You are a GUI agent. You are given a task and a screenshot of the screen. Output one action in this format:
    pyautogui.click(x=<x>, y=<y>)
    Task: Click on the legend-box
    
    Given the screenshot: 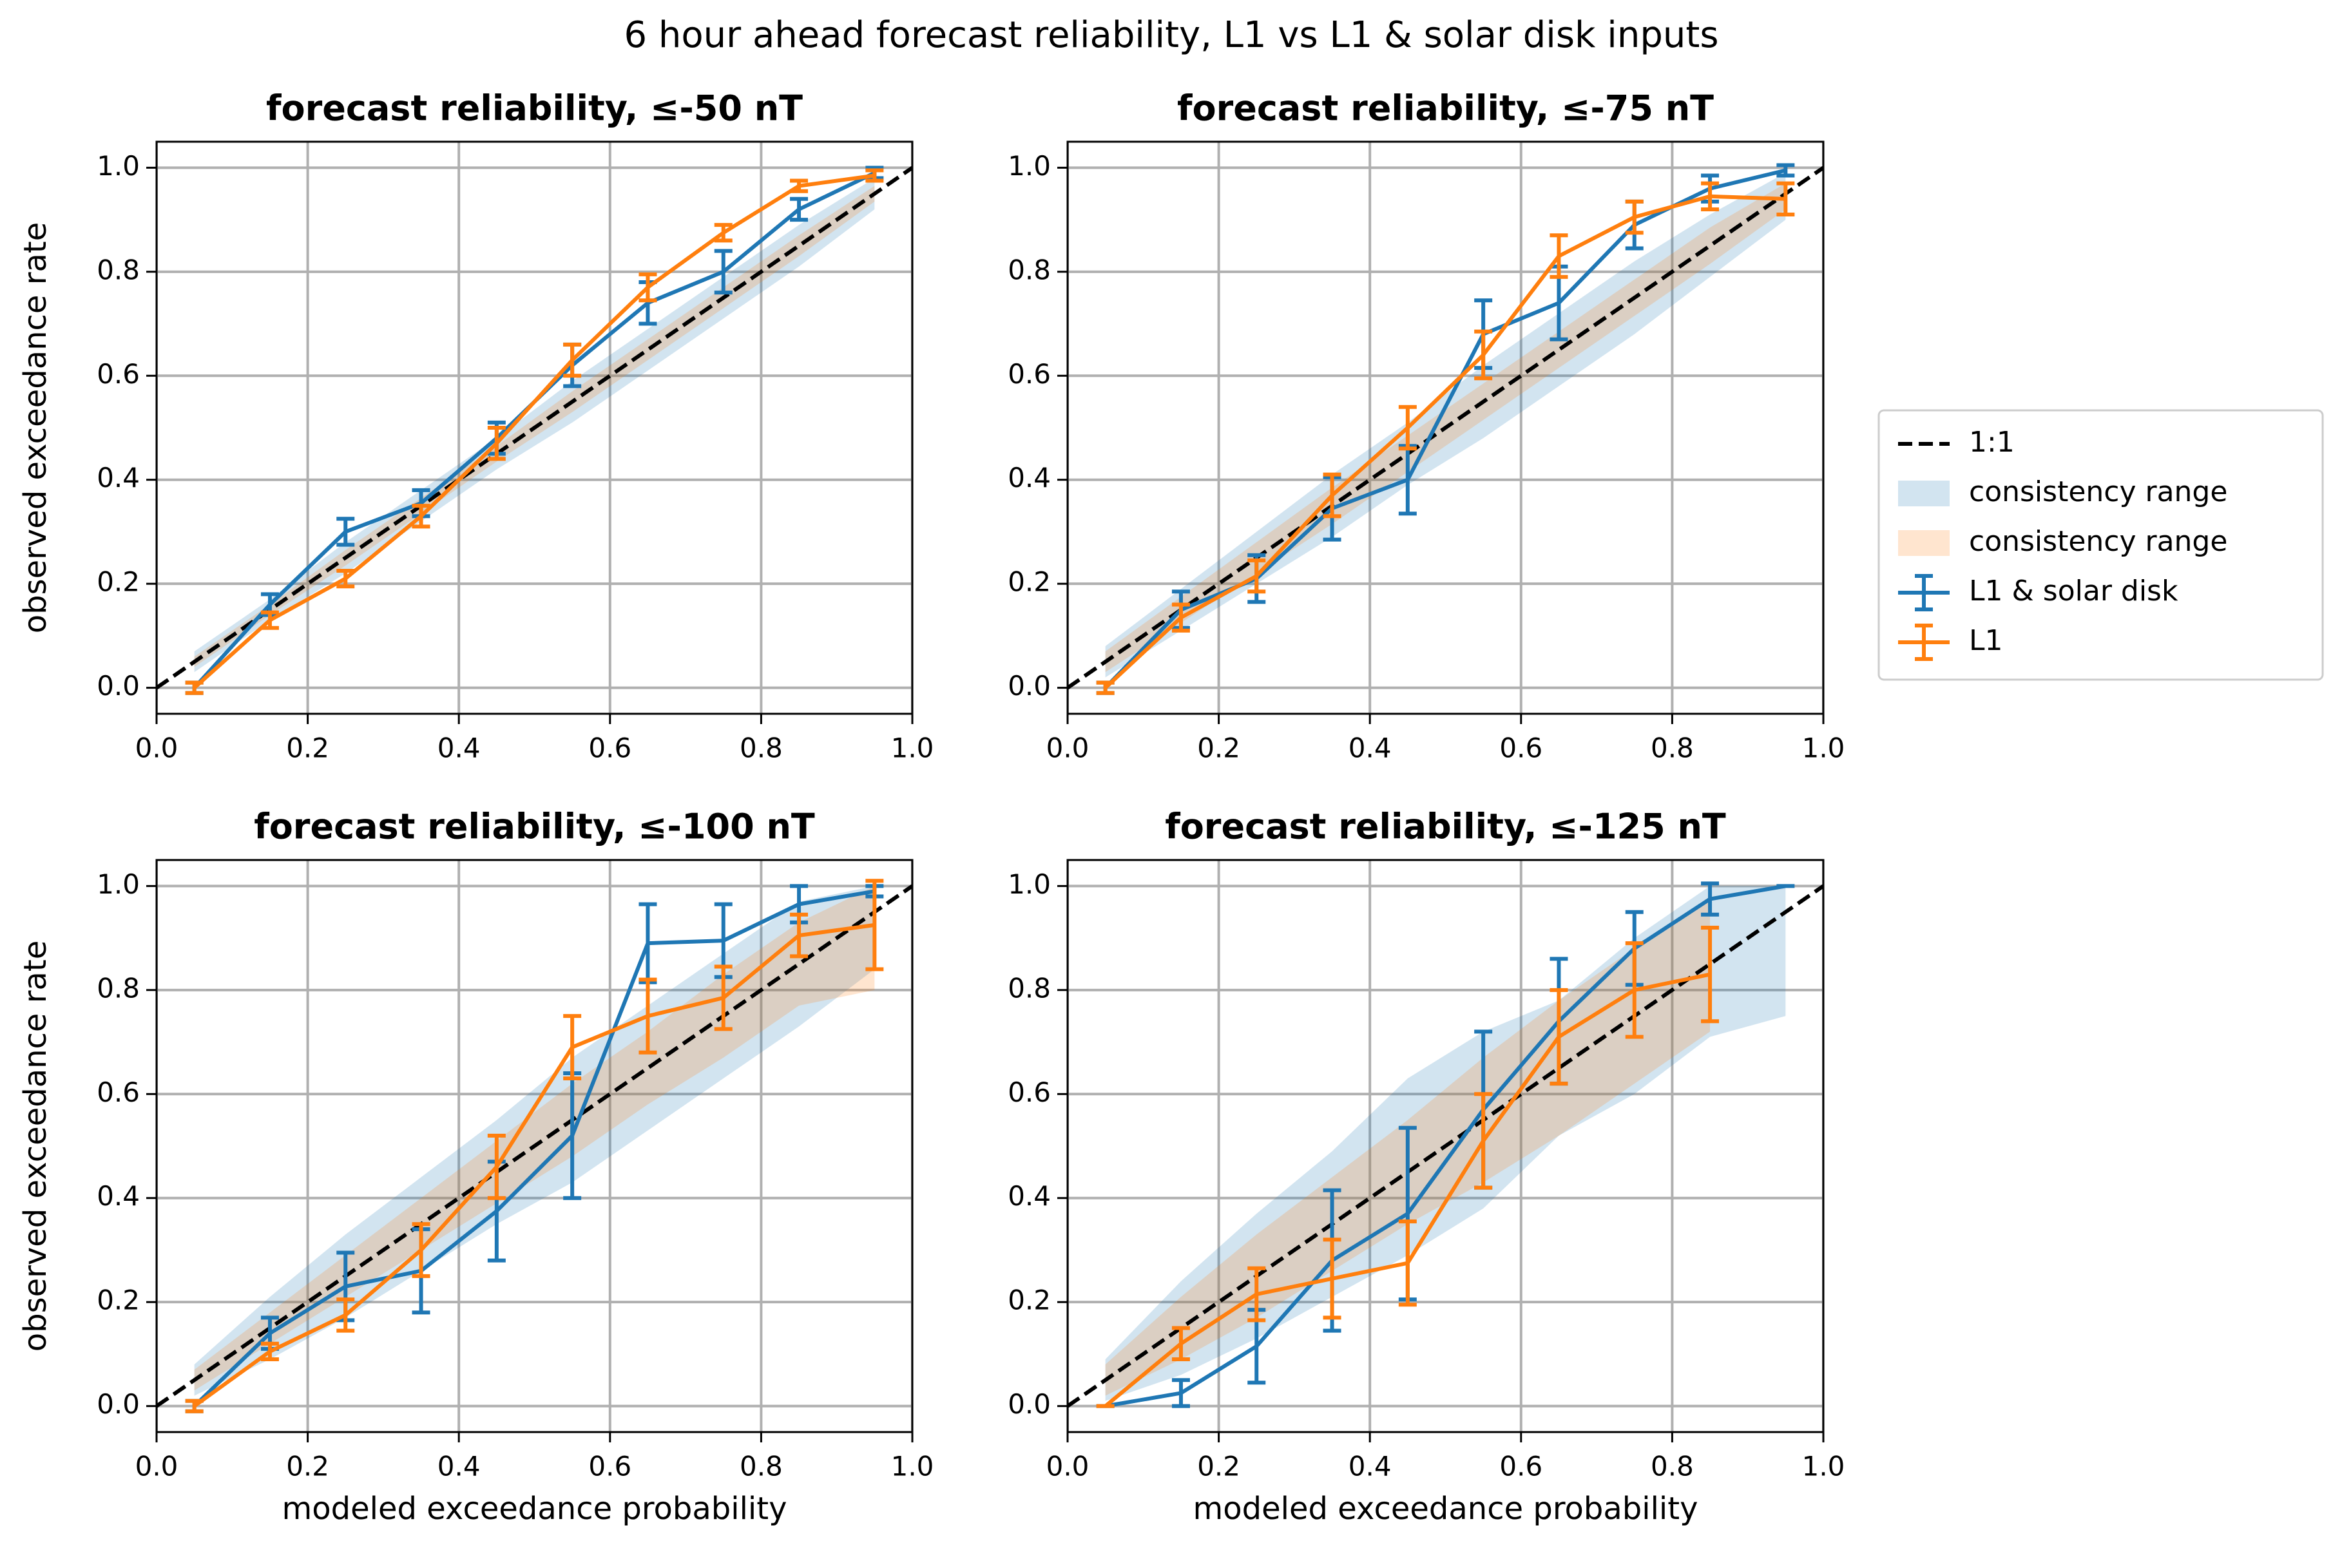 What is the action you would take?
    pyautogui.click(x=2101, y=545)
    